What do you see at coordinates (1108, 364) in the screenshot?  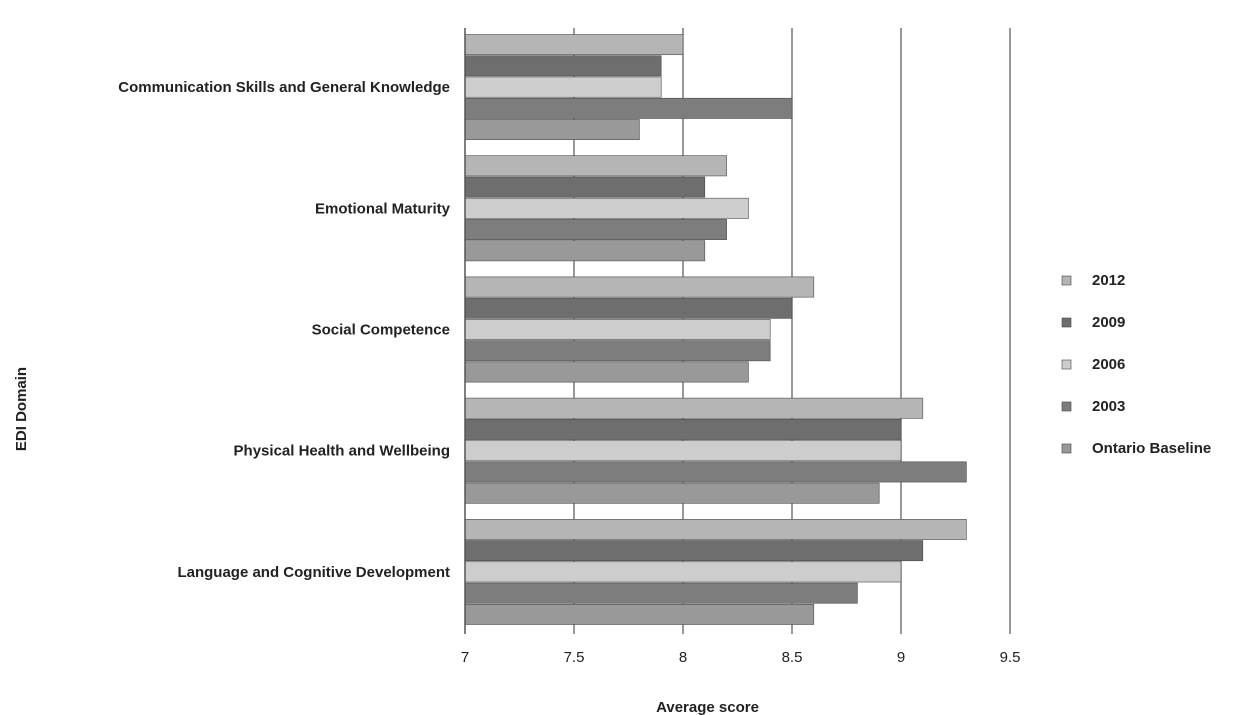 I see `legend-label-2: 2006` at bounding box center [1108, 364].